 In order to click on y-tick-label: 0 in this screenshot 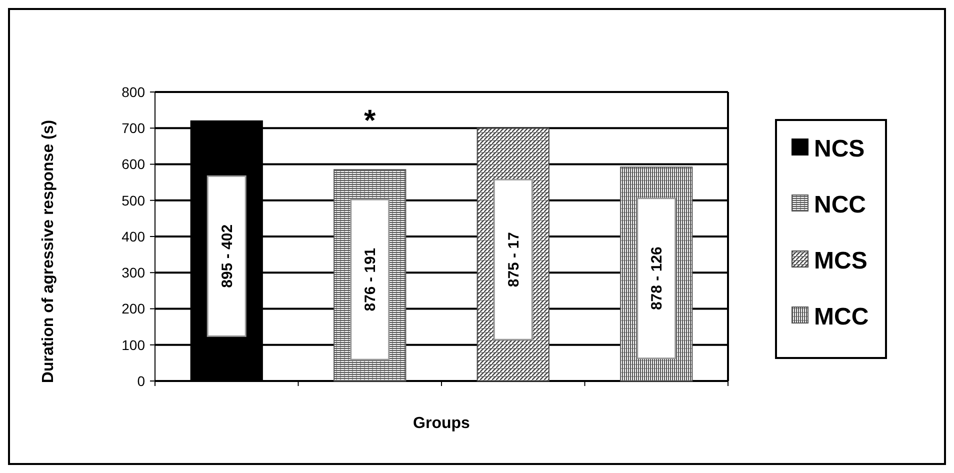, I will do `click(141, 380)`.